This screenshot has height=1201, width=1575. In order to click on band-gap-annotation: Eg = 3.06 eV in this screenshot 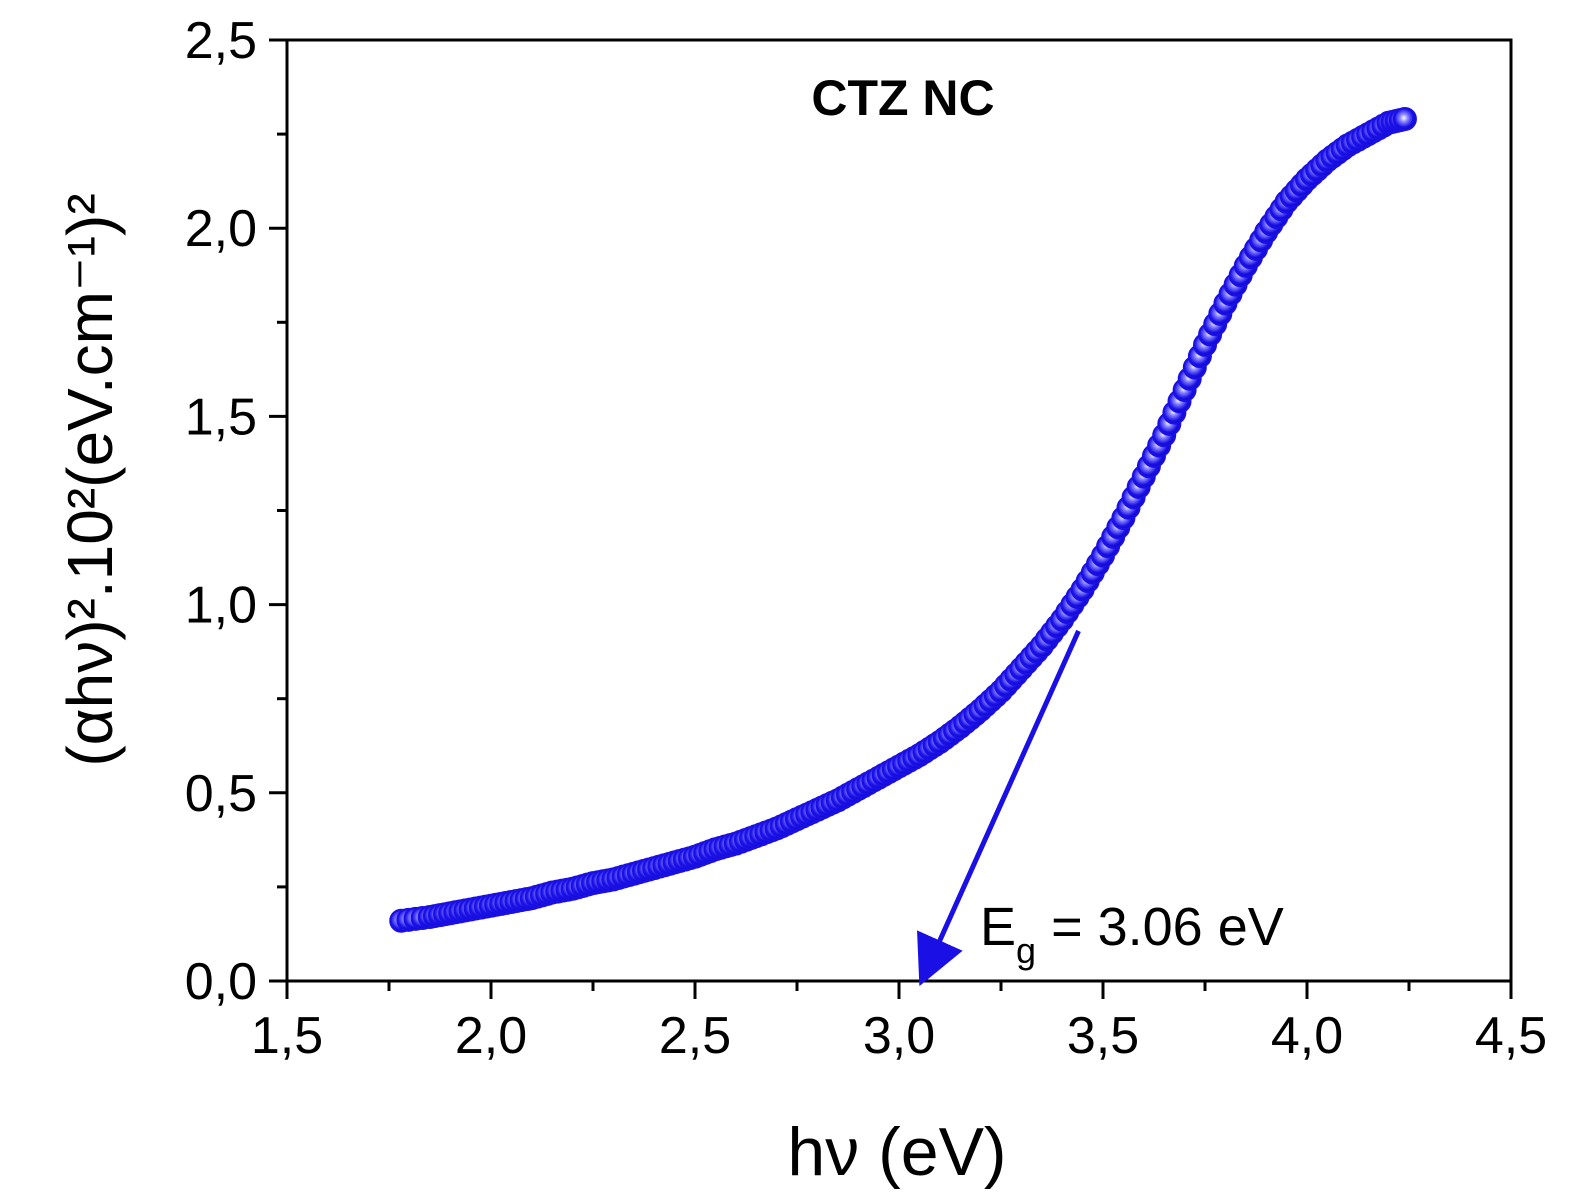, I will do `click(1132, 934)`.